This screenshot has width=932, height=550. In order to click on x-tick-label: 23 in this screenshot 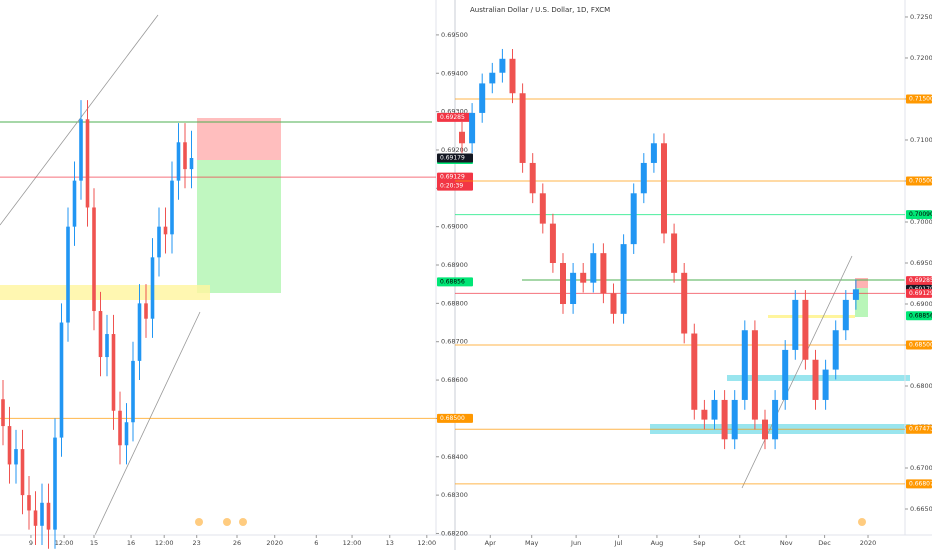, I will do `click(197, 543)`.